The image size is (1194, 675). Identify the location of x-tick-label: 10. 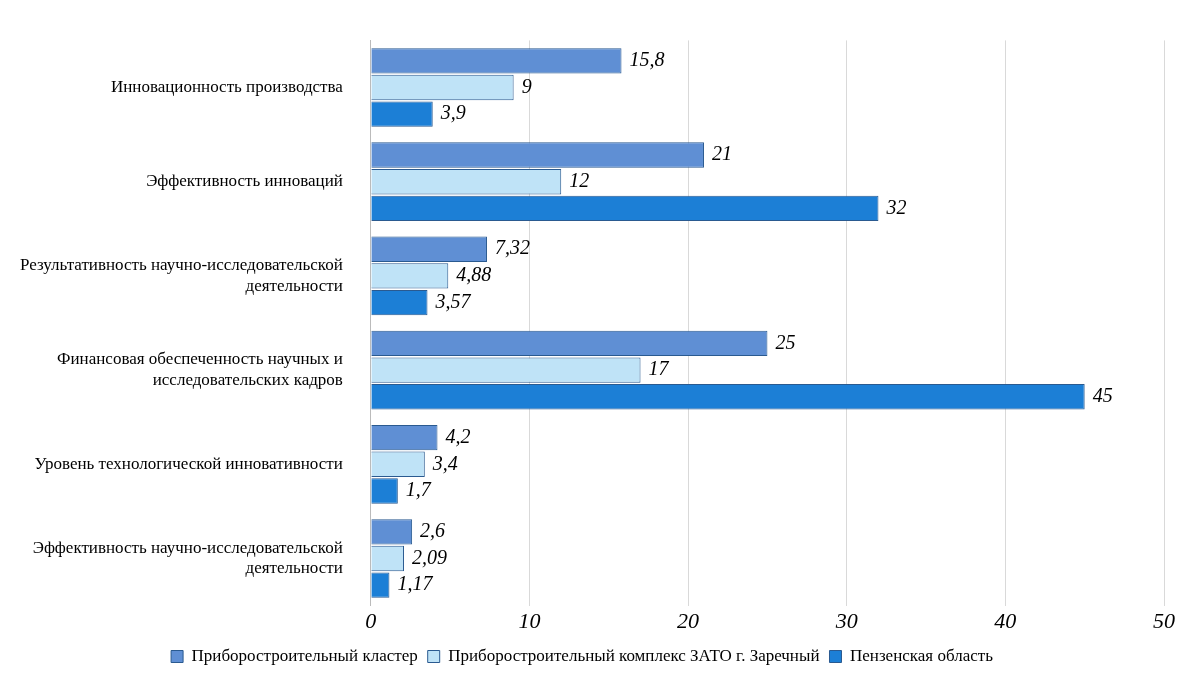
(529, 620).